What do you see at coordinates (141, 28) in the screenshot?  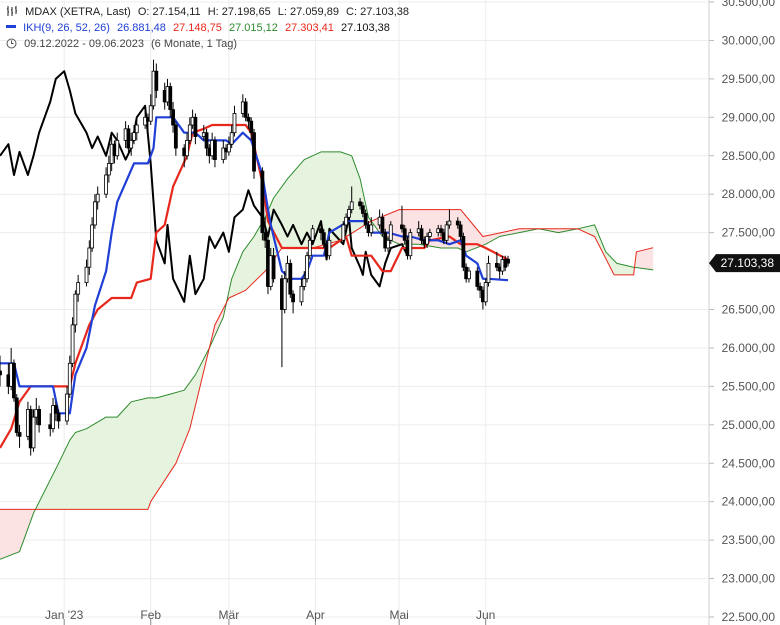 I see `ikh-tenkan-value: 26.881,48` at bounding box center [141, 28].